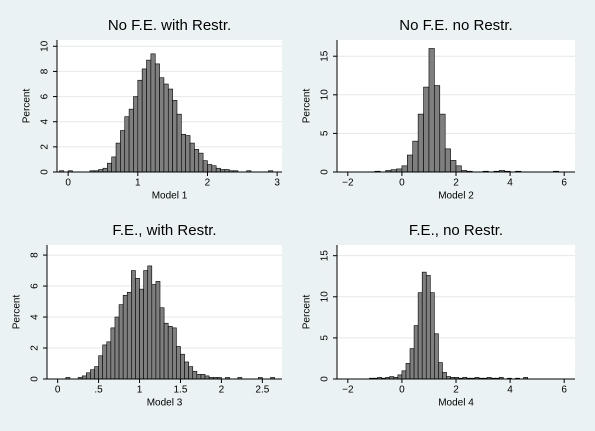 Image resolution: width=595 pixels, height=431 pixels. What do you see at coordinates (262, 390) in the screenshot?
I see `x-tick-label: 2.5` at bounding box center [262, 390].